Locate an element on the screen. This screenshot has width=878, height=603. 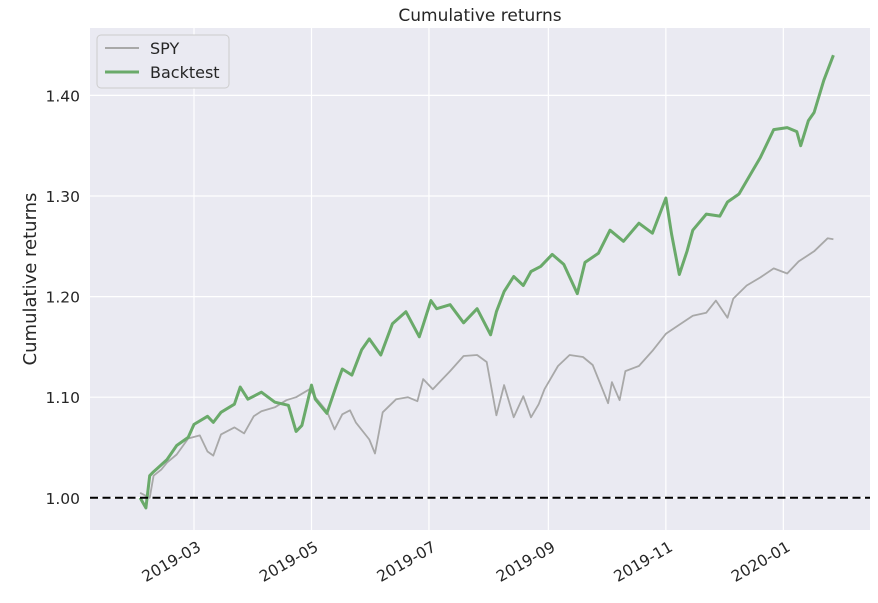
y-tick-label: 1.10 is located at coordinates (62, 398).